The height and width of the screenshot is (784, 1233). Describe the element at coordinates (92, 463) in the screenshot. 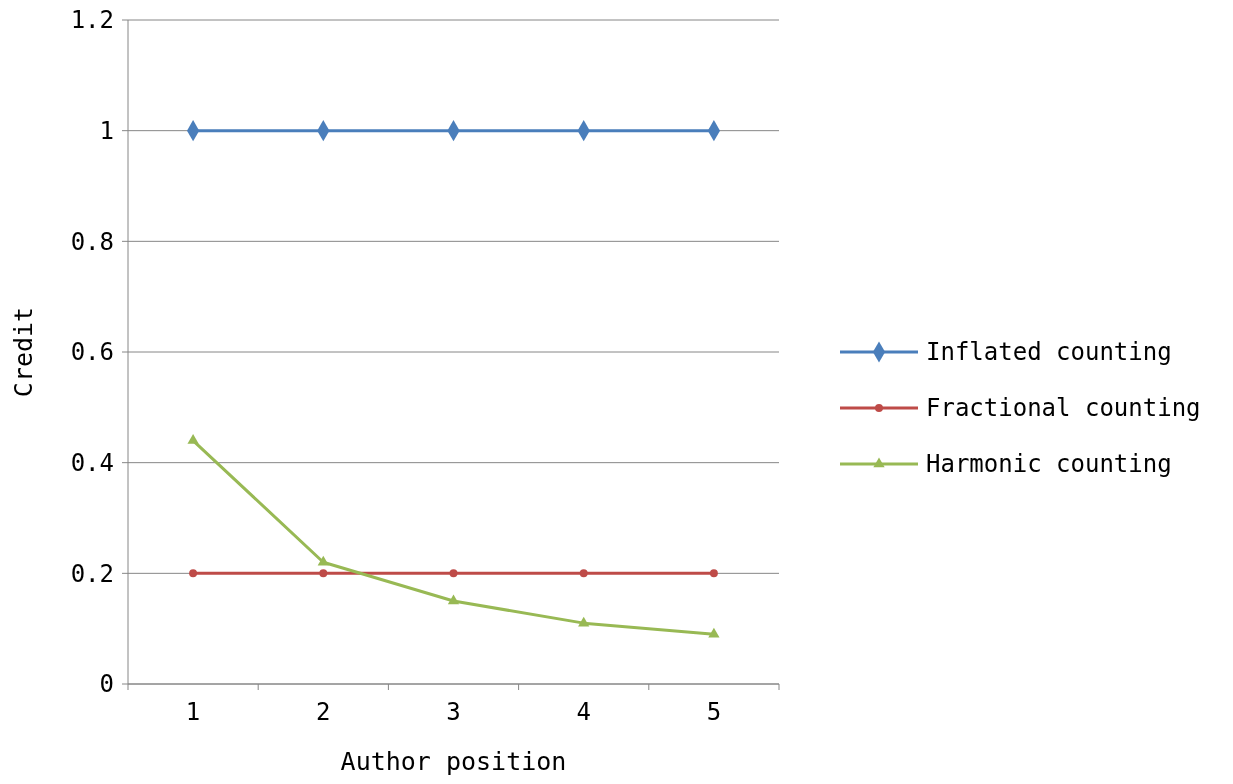

I see `y-tick-label: 0.4` at that location.